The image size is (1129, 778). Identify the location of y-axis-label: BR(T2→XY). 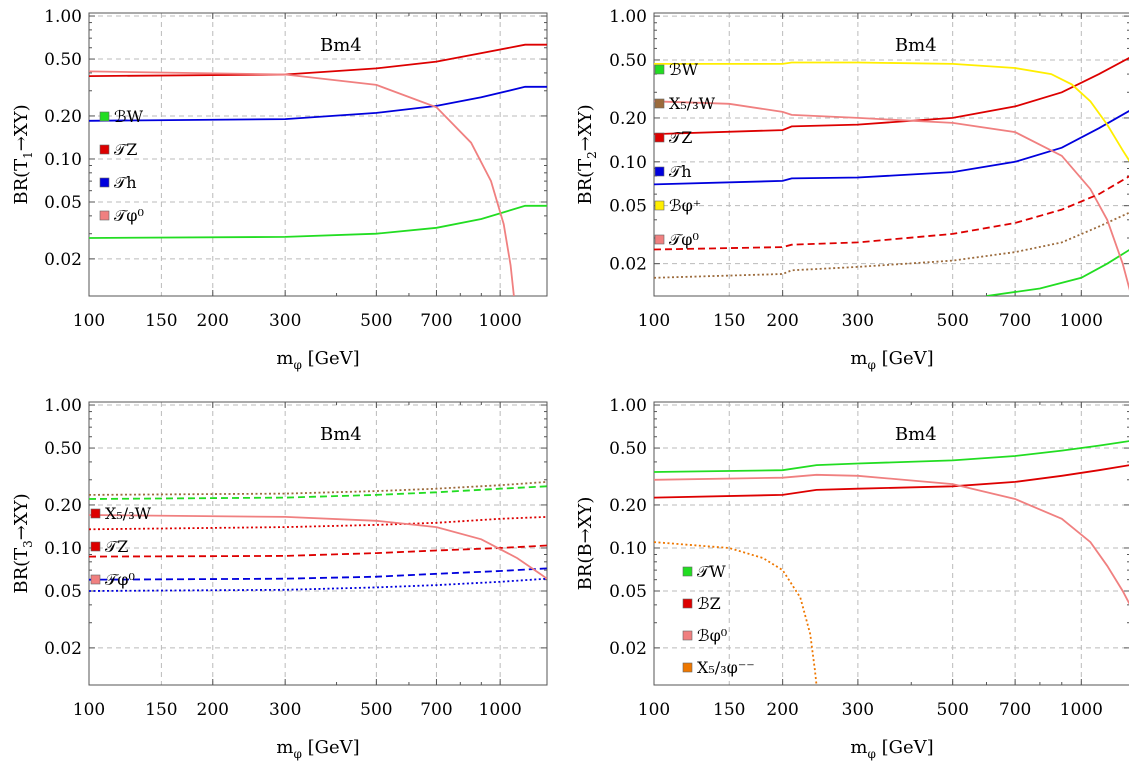
(587, 154).